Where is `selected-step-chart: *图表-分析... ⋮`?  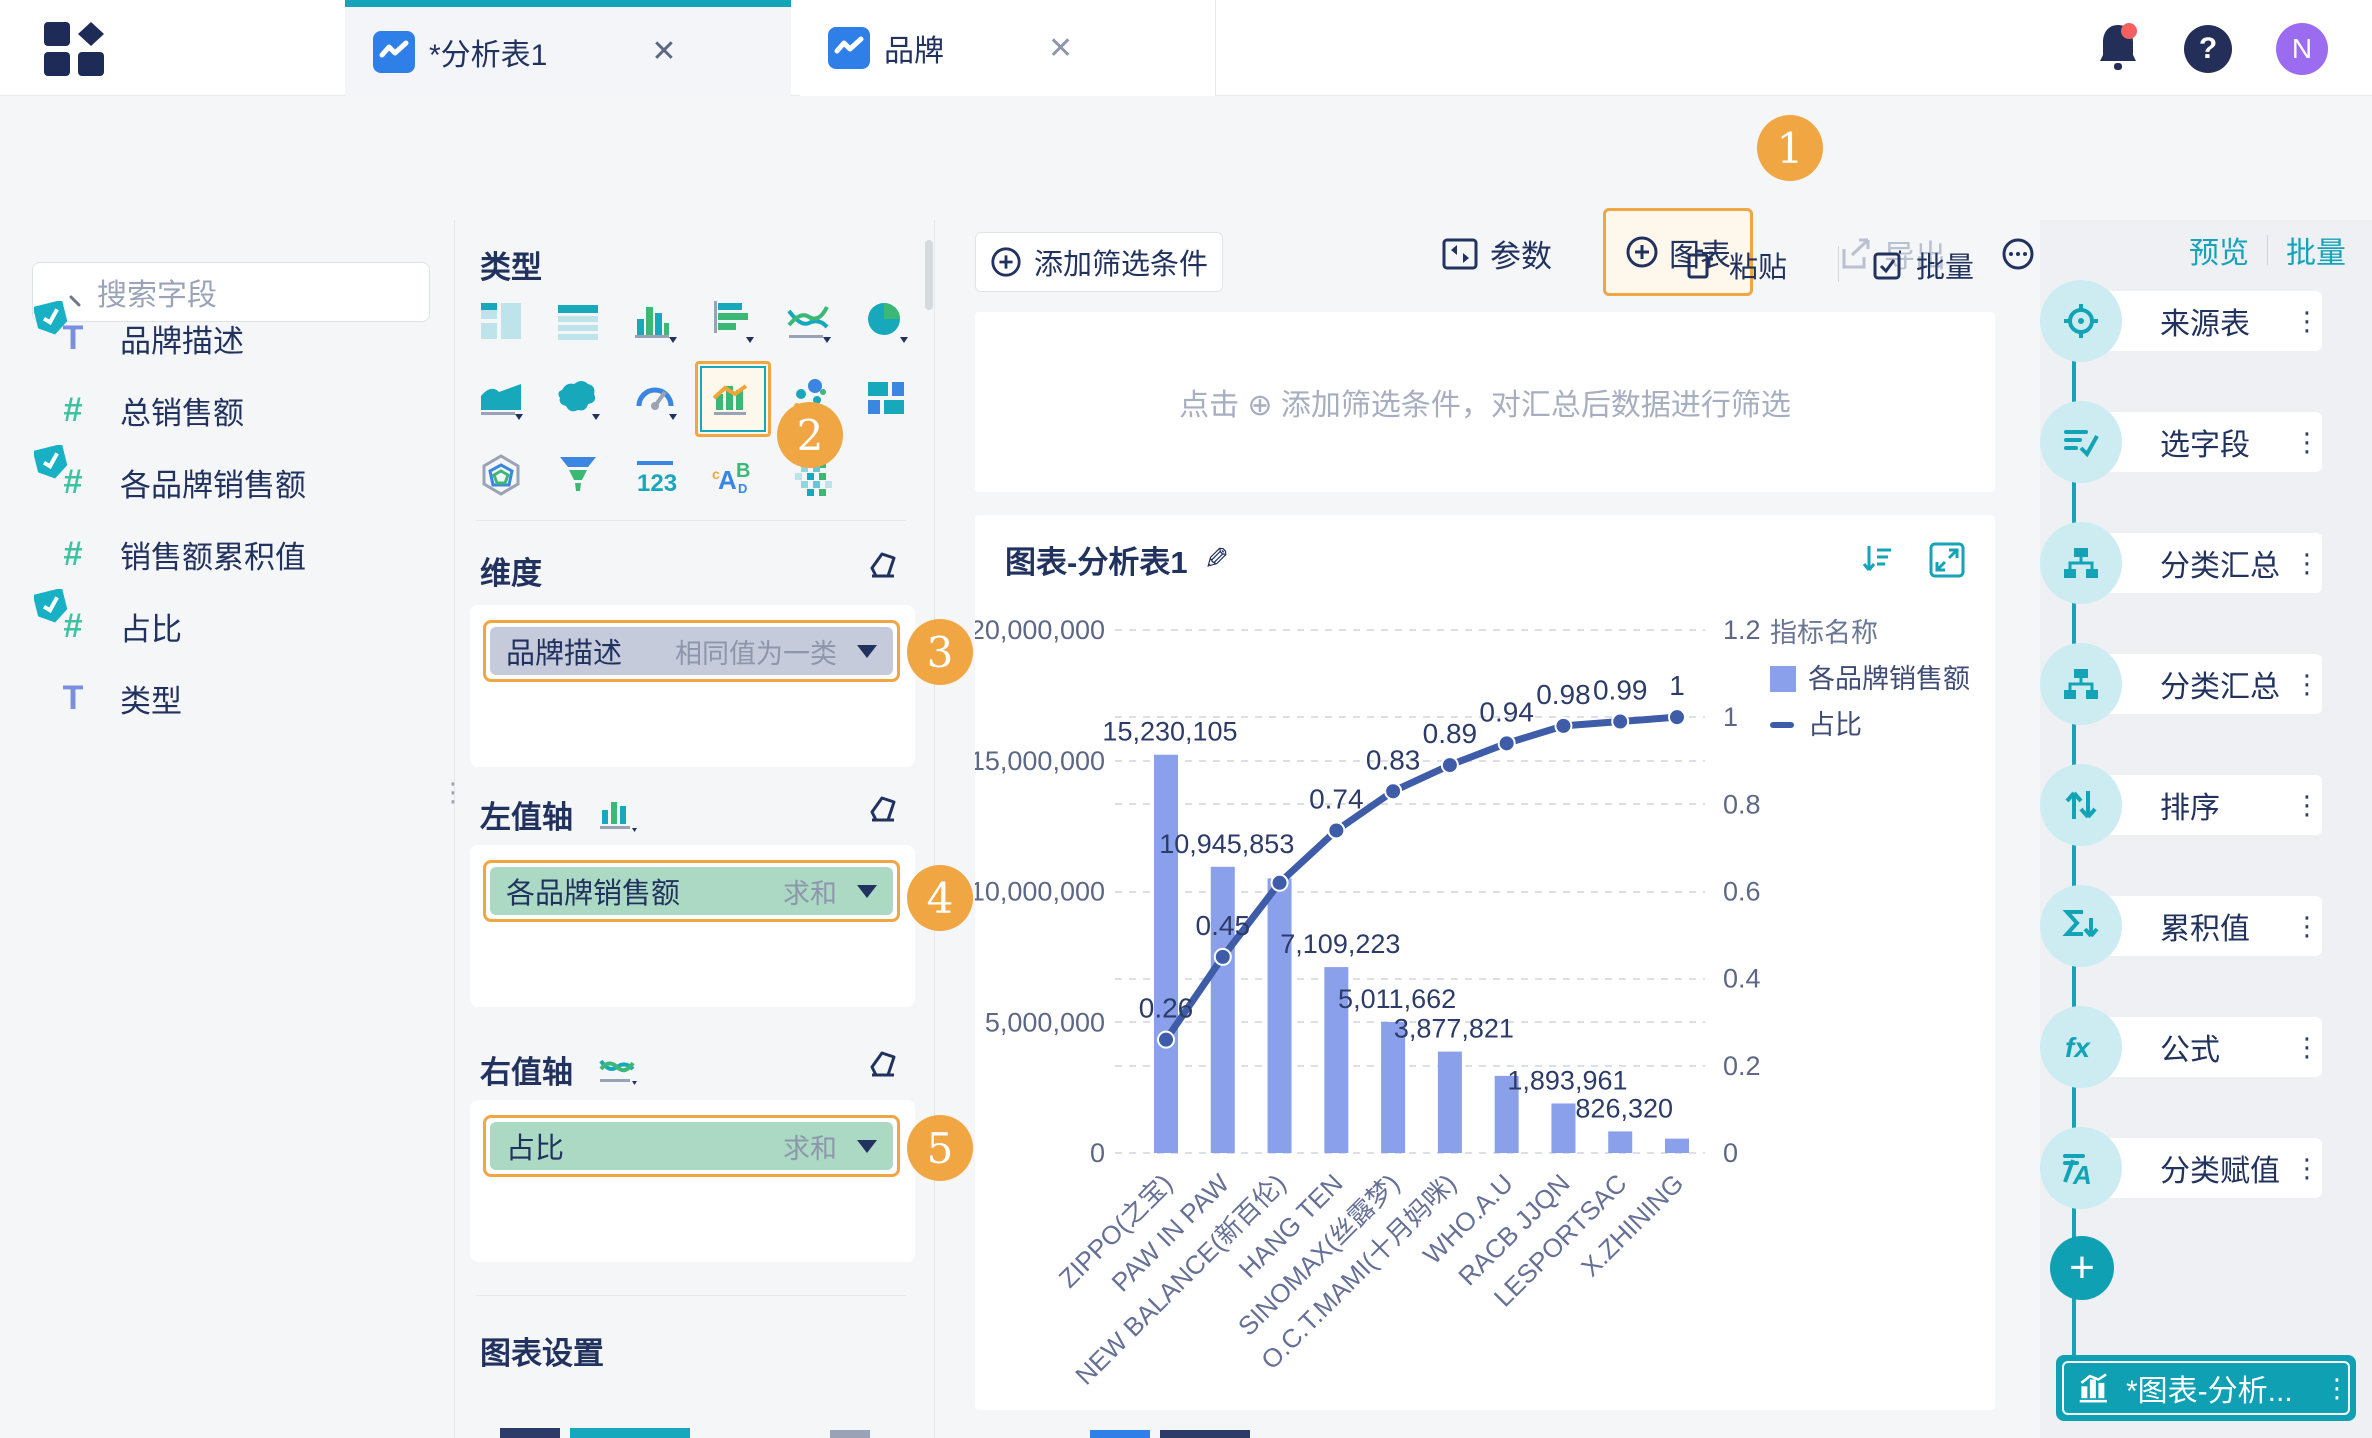
selected-step-chart: *图表-分析... ⋮ is located at coordinates (2206, 1388).